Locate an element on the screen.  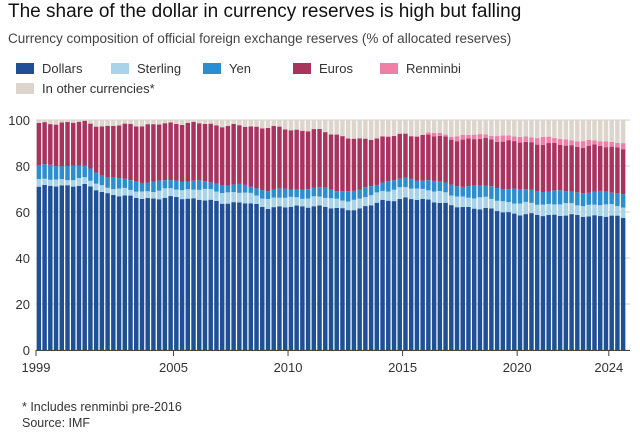
legend-item-sterling: Sterling is located at coordinates (157, 68).